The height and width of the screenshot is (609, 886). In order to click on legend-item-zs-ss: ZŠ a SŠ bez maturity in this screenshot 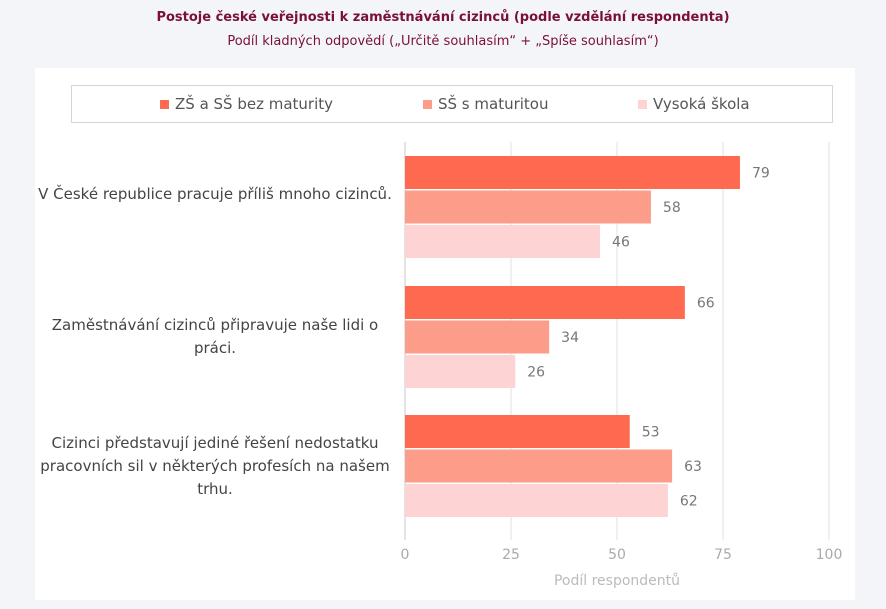, I will do `click(246, 104)`.